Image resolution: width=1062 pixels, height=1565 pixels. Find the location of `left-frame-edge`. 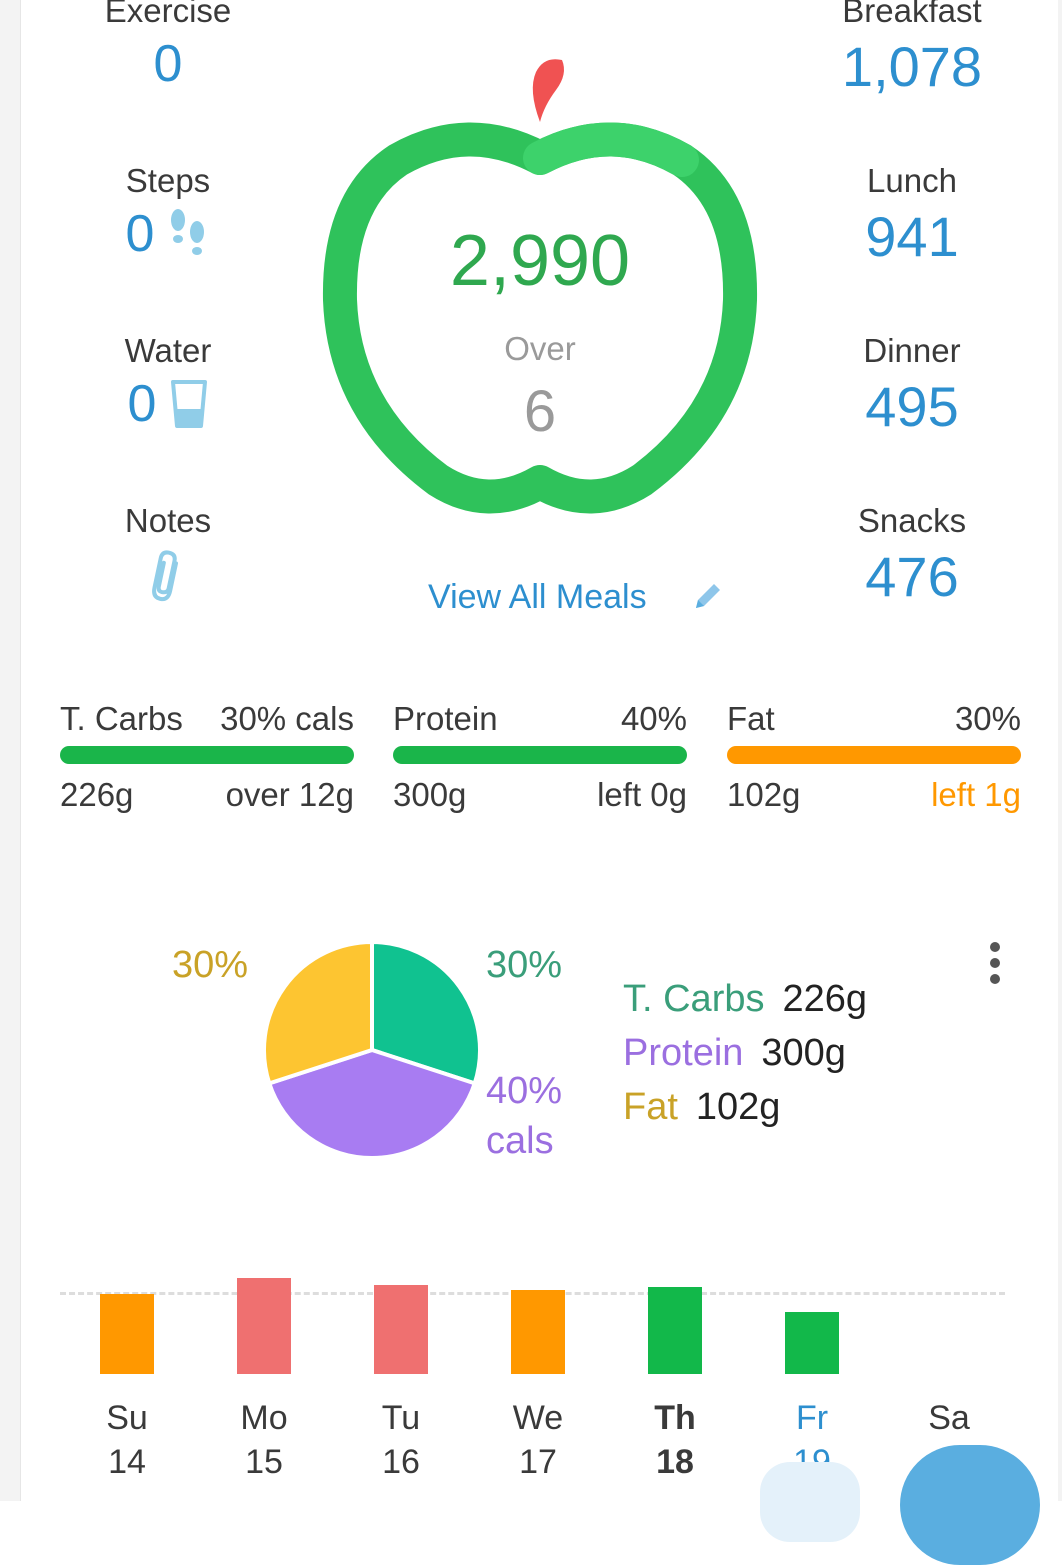

left-frame-edge is located at coordinates (10, 750).